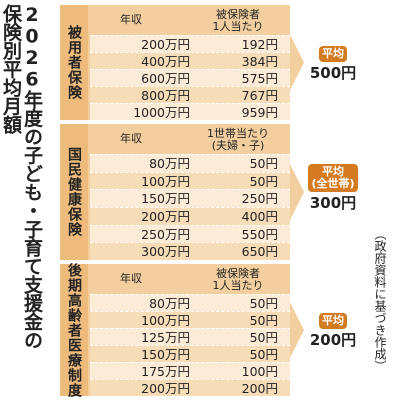 This screenshot has width=400, height=400. What do you see at coordinates (165, 61) in the screenshot?
I see `table-cell: 400万円` at bounding box center [165, 61].